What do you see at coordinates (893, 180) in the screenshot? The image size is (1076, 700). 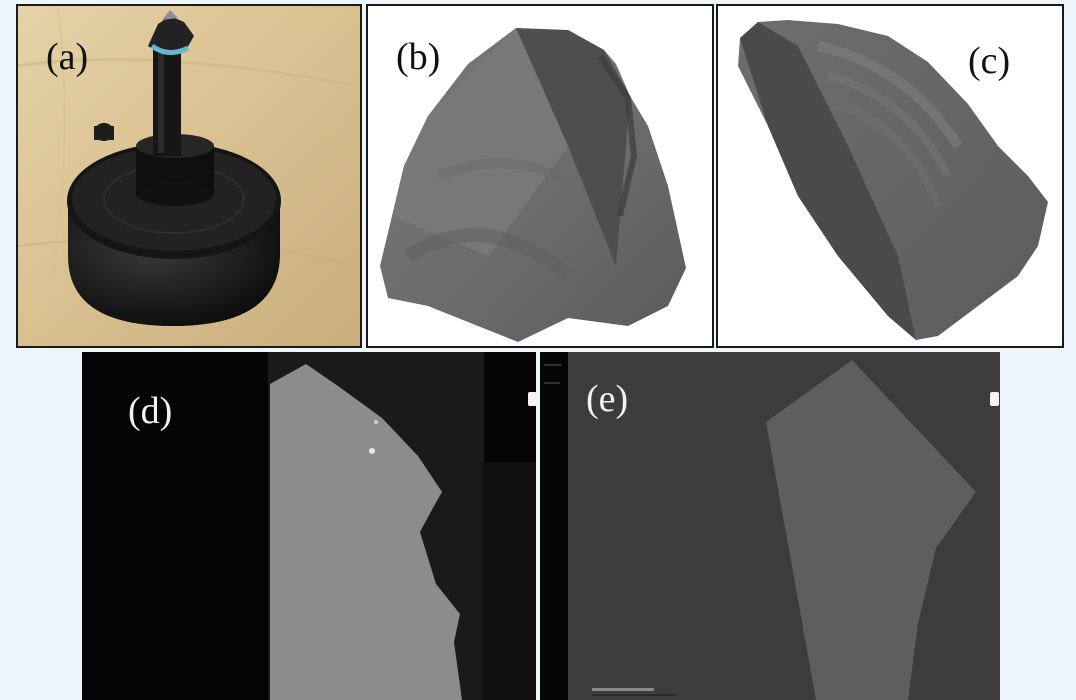 I see `rock-render-side` at bounding box center [893, 180].